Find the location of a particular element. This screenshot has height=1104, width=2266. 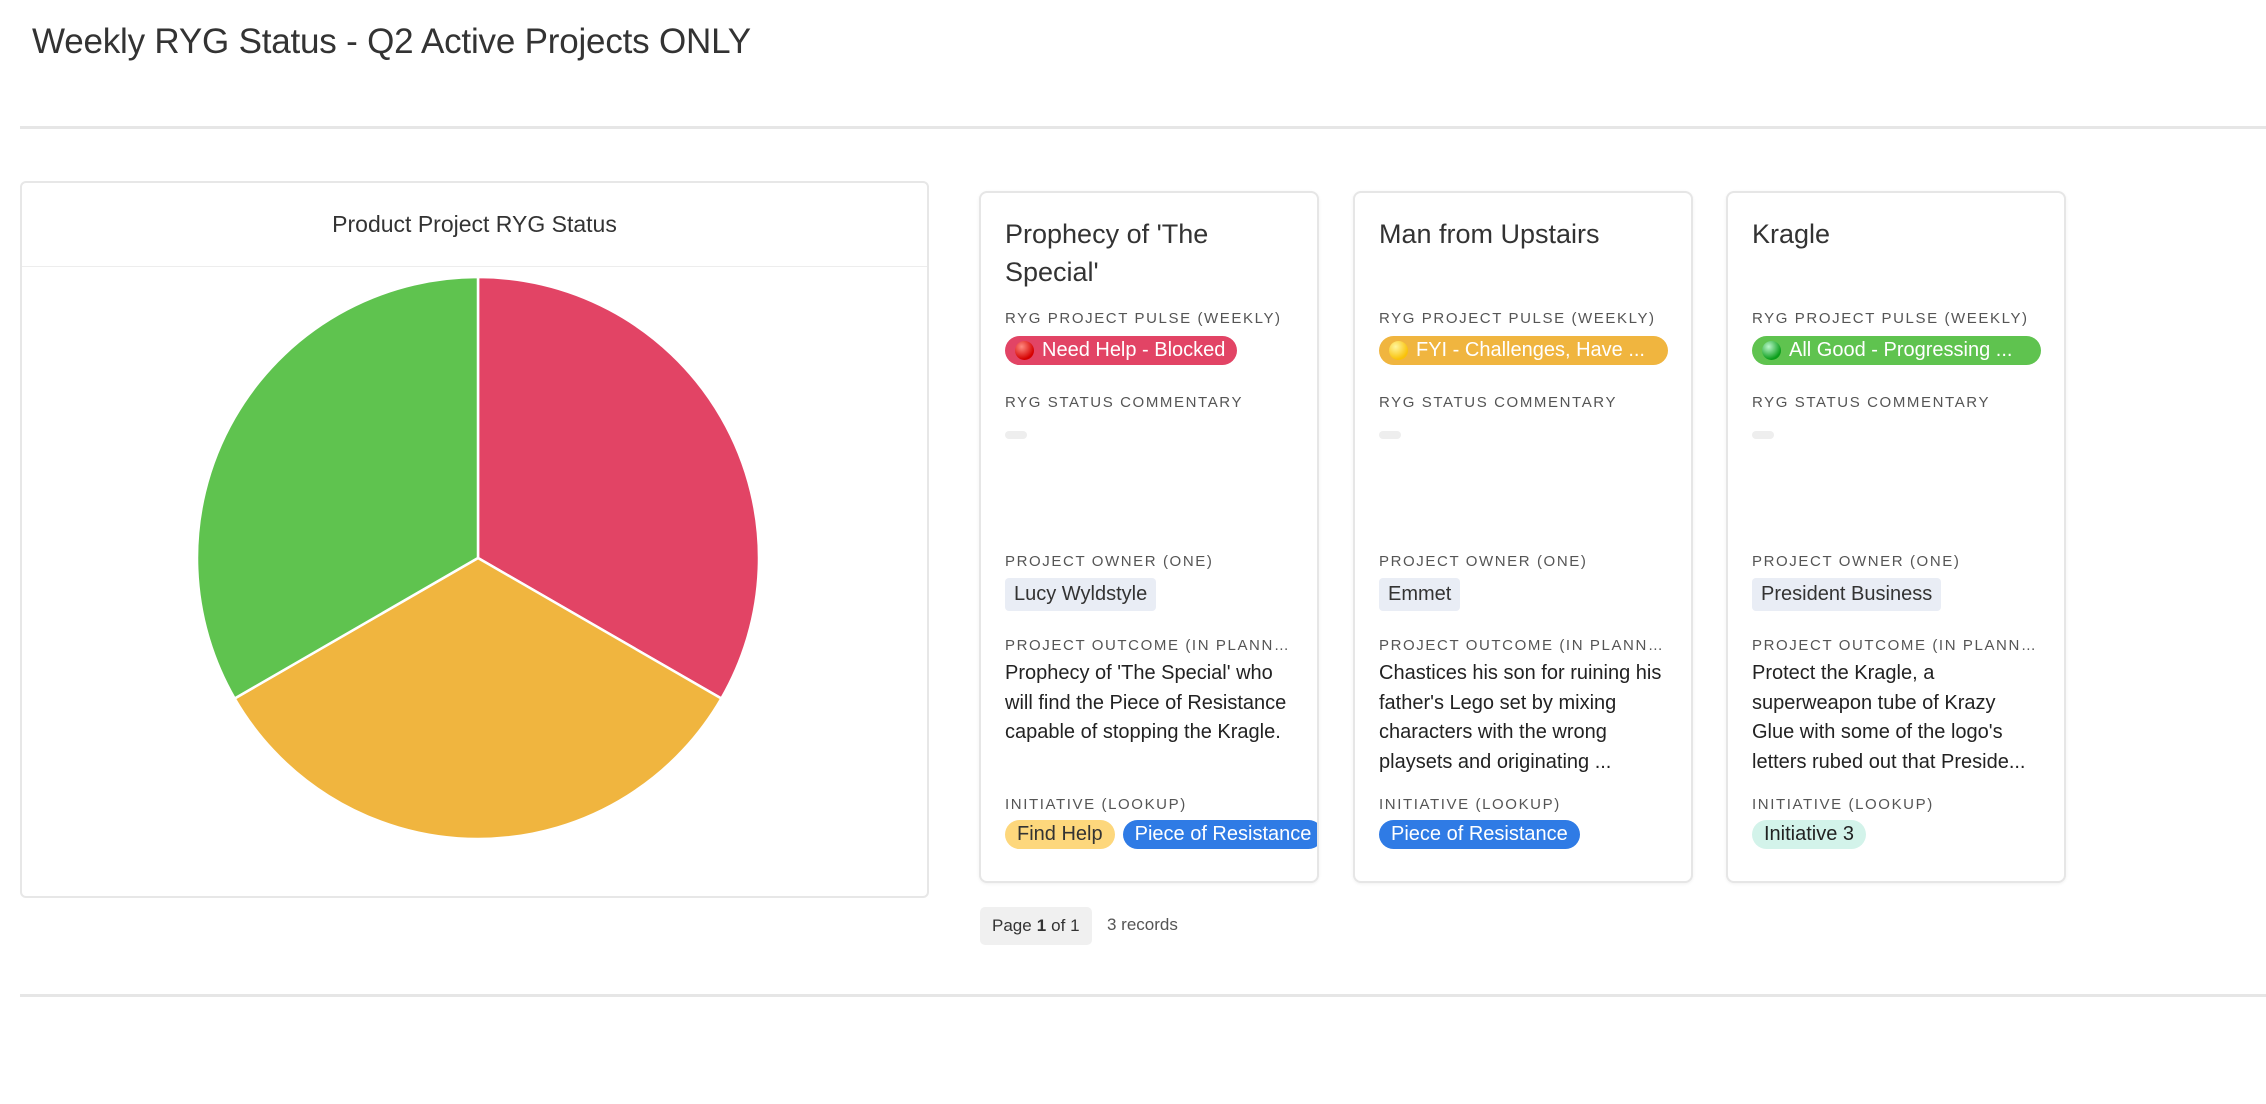

pulse-text: Need Help - Blocked is located at coordinates (1134, 350).